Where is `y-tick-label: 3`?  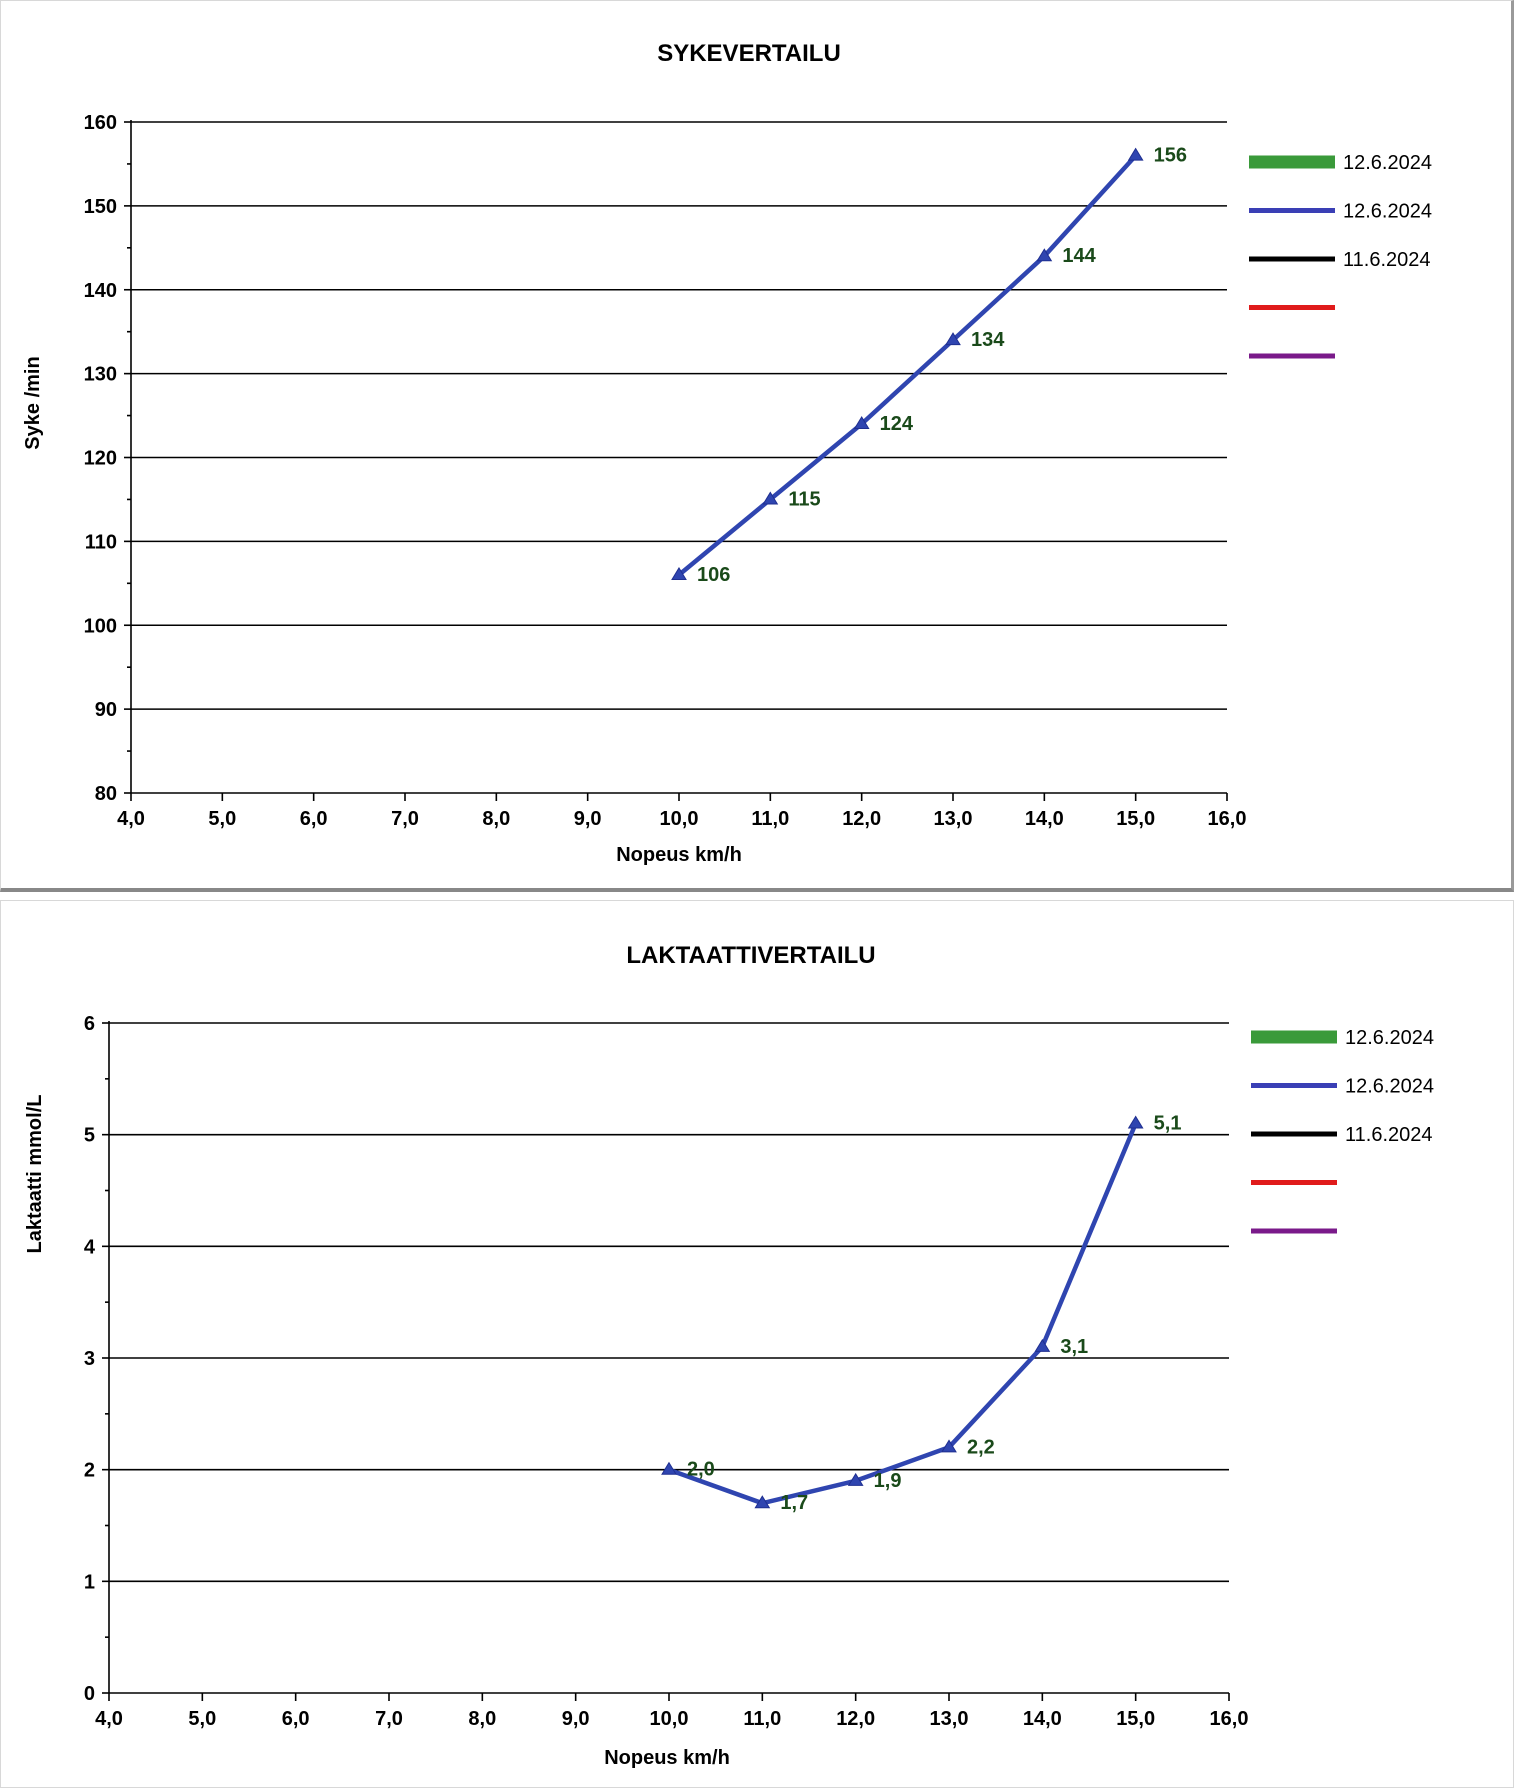 y-tick-label: 3 is located at coordinates (89, 1359).